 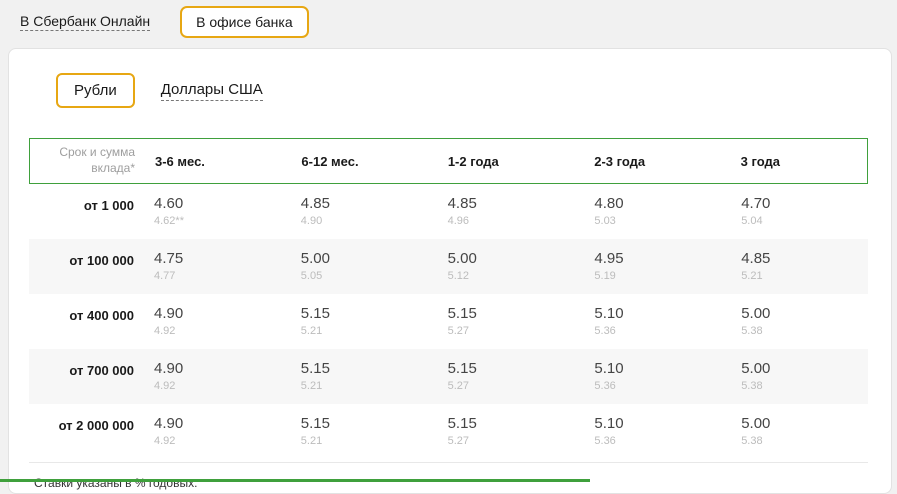 I want to click on rate-main: 4.95, so click(x=609, y=258).